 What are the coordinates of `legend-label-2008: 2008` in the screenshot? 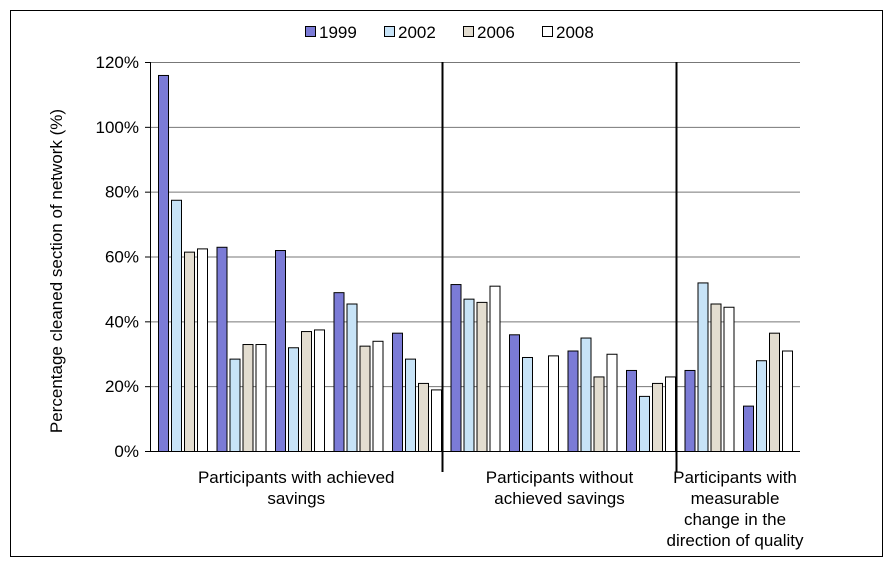 It's located at (575, 32).